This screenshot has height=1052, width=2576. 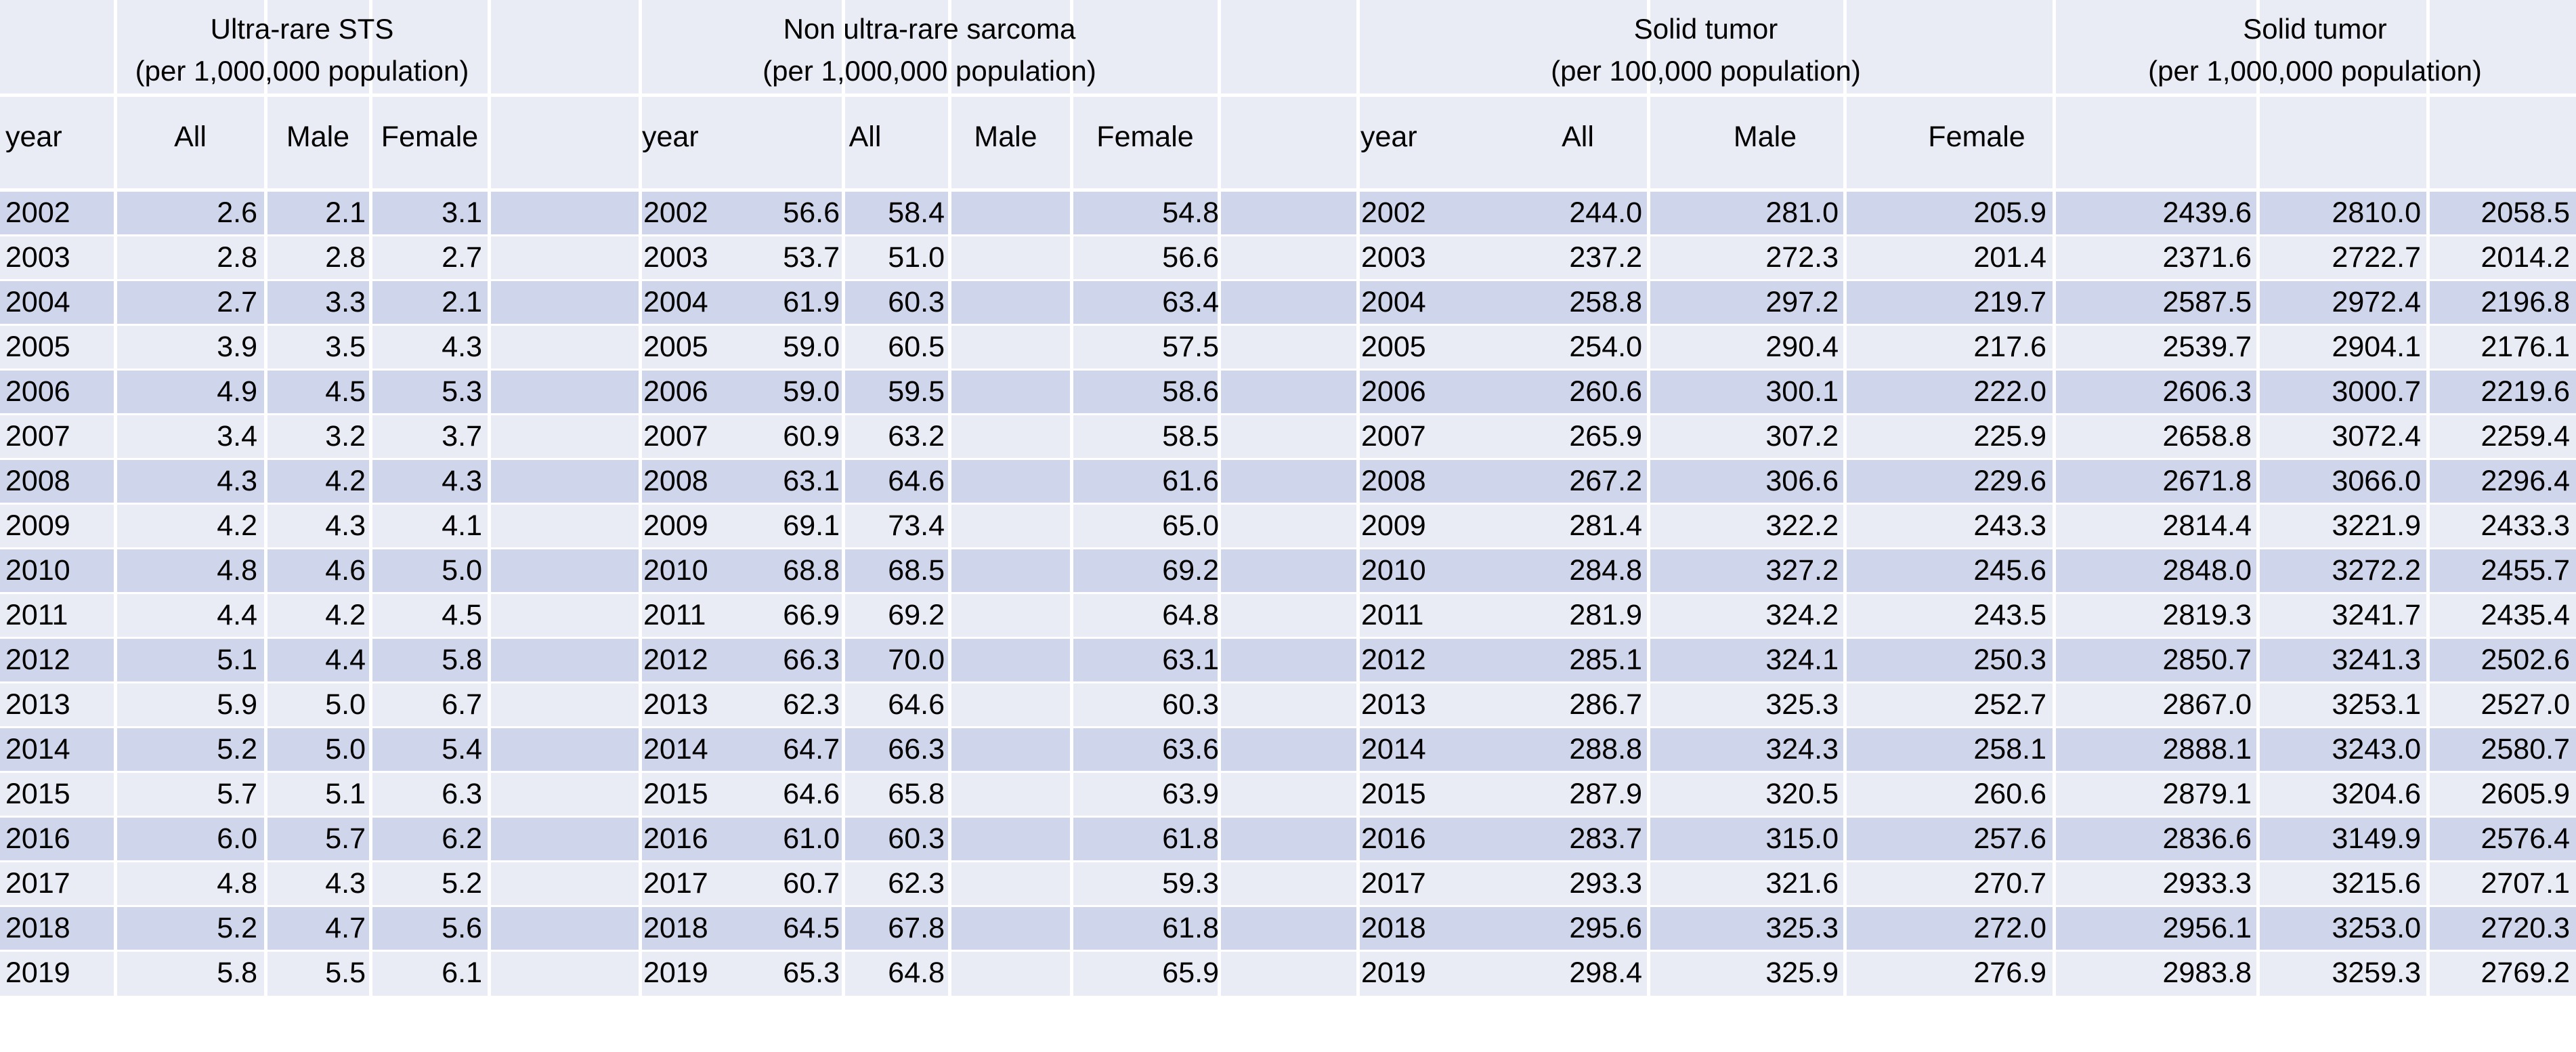 I want to click on solid1m-female-cell: 2455.7, so click(x=2525, y=570).